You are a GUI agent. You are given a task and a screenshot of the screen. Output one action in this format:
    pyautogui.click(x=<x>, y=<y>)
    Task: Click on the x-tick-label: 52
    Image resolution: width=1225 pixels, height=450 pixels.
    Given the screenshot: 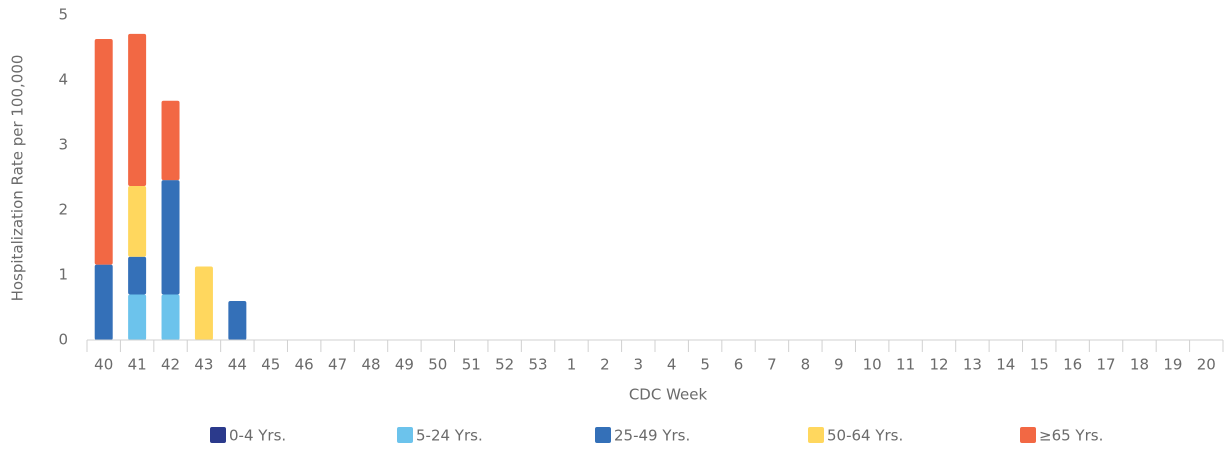 What is the action you would take?
    pyautogui.click(x=504, y=365)
    